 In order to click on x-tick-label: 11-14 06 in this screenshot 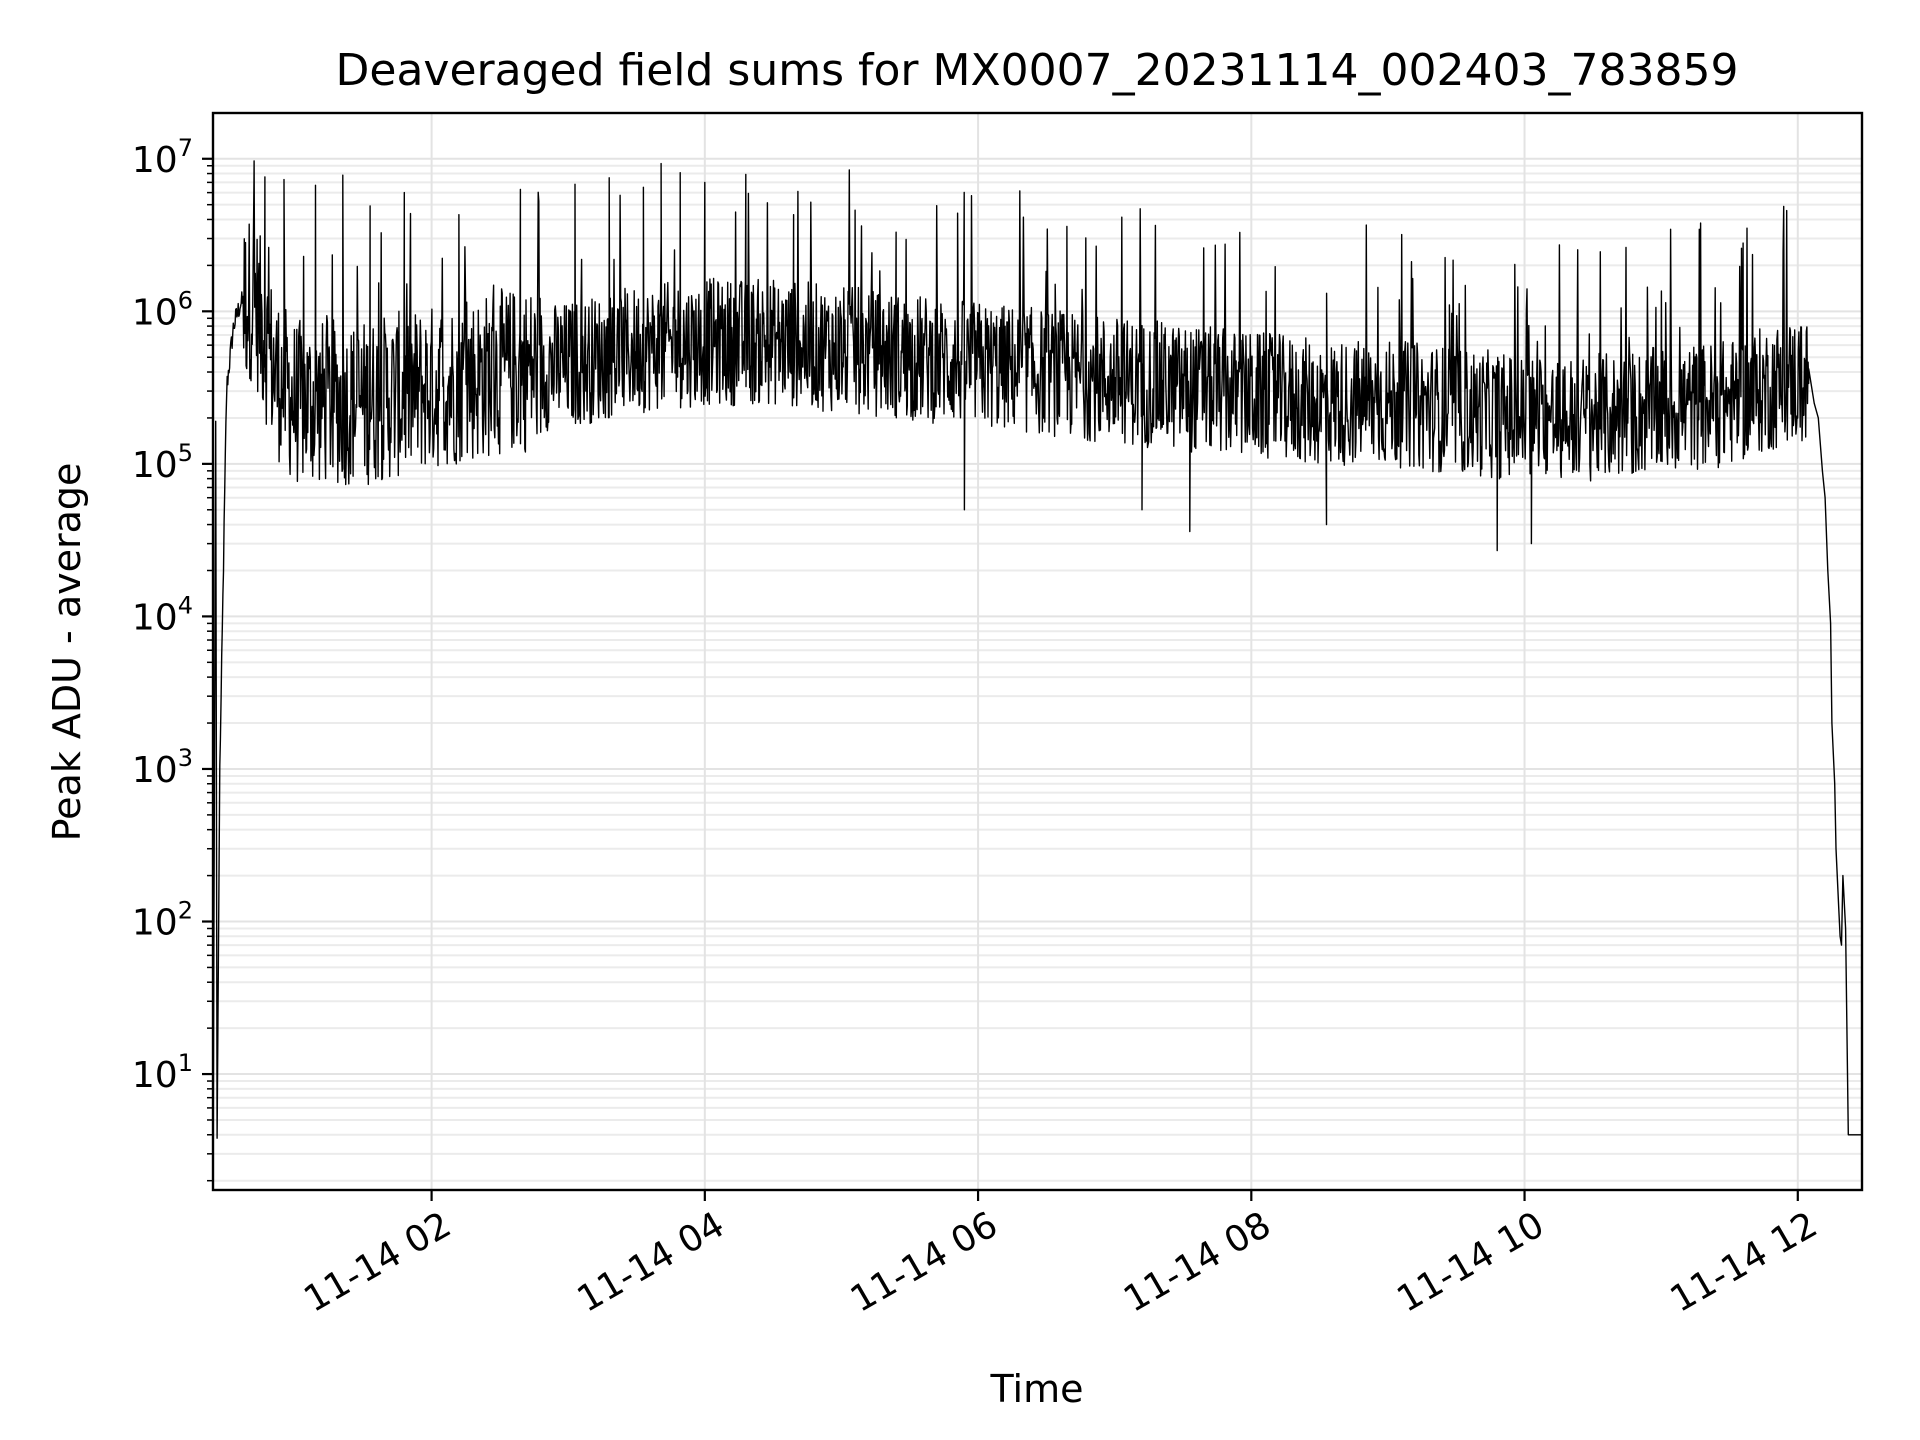, I will do `click(924, 1262)`.